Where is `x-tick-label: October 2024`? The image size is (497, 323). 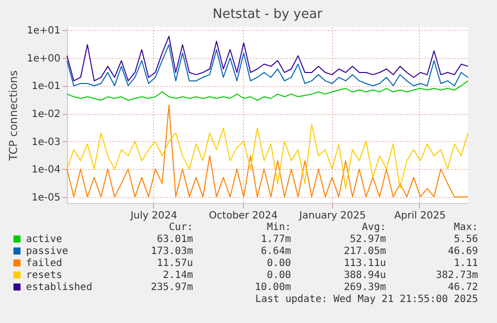 x-tick-label: October 2024 is located at coordinates (243, 216).